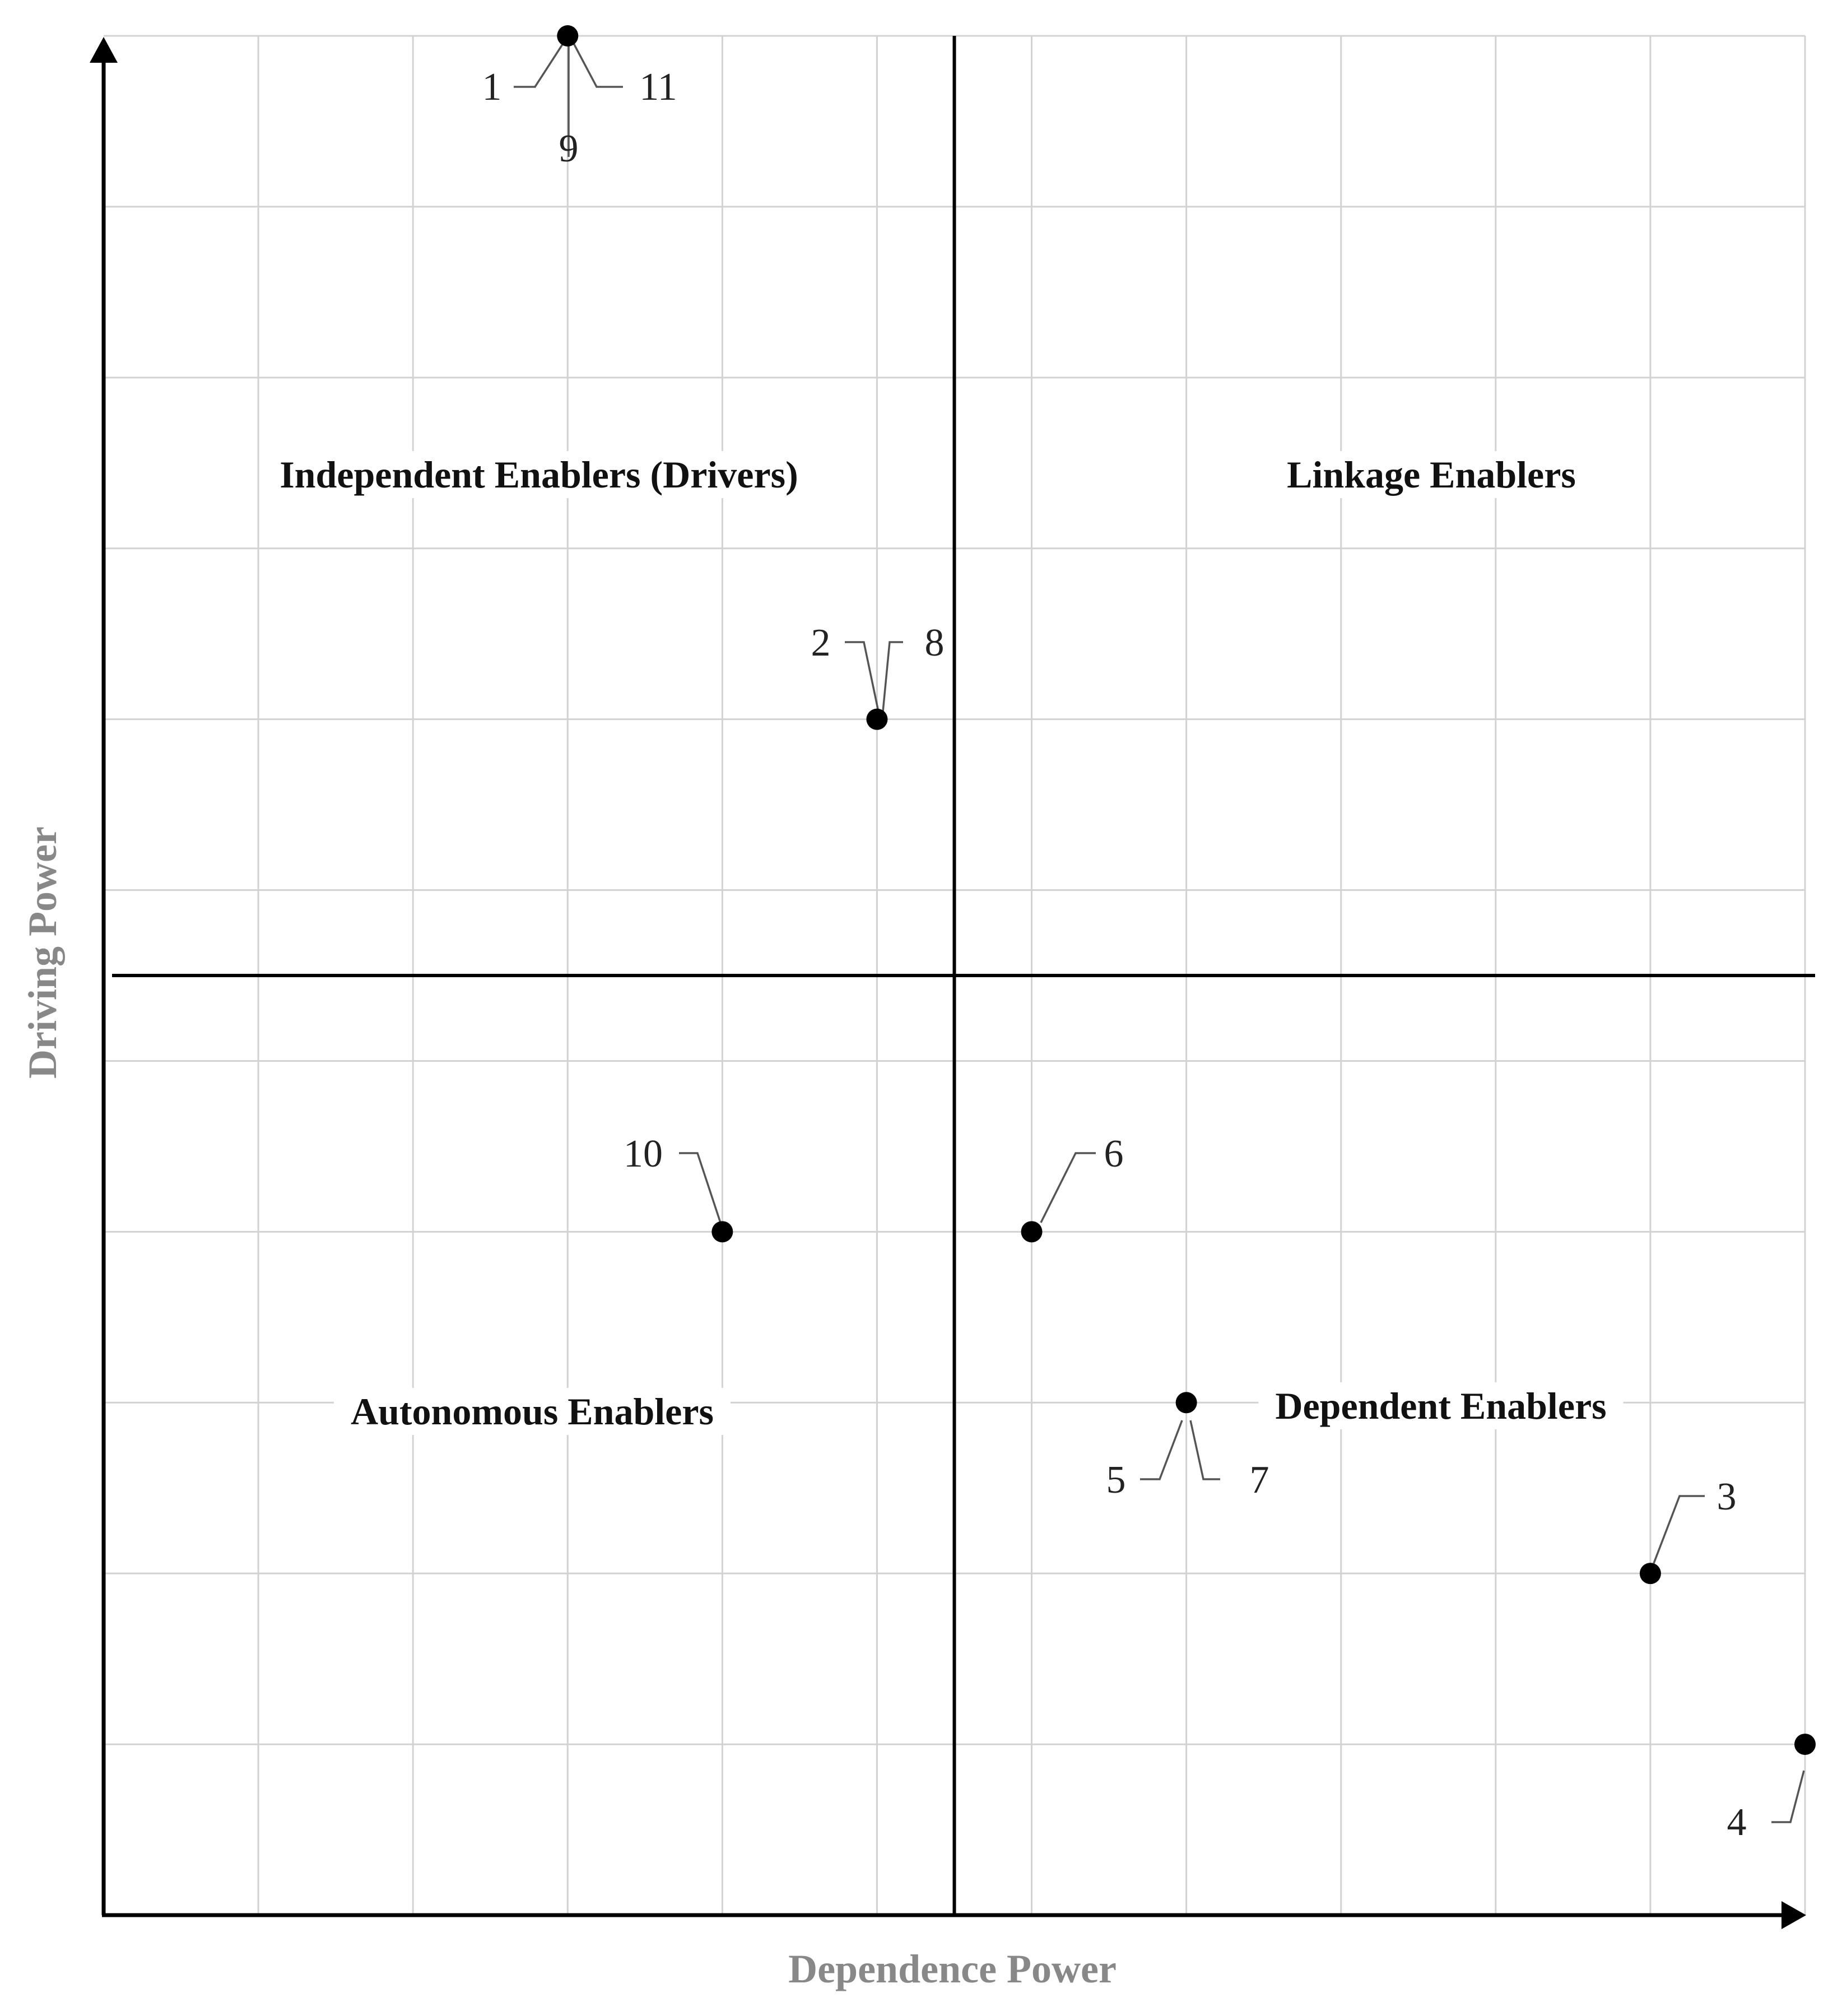 The image size is (1842, 2016). What do you see at coordinates (1116, 1480) in the screenshot?
I see `point-label: 5` at bounding box center [1116, 1480].